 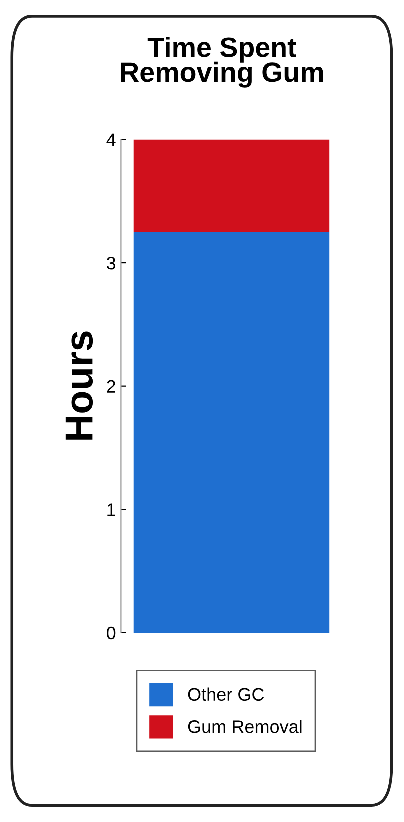 I want to click on legend-label: Gum Removal, so click(x=245, y=727).